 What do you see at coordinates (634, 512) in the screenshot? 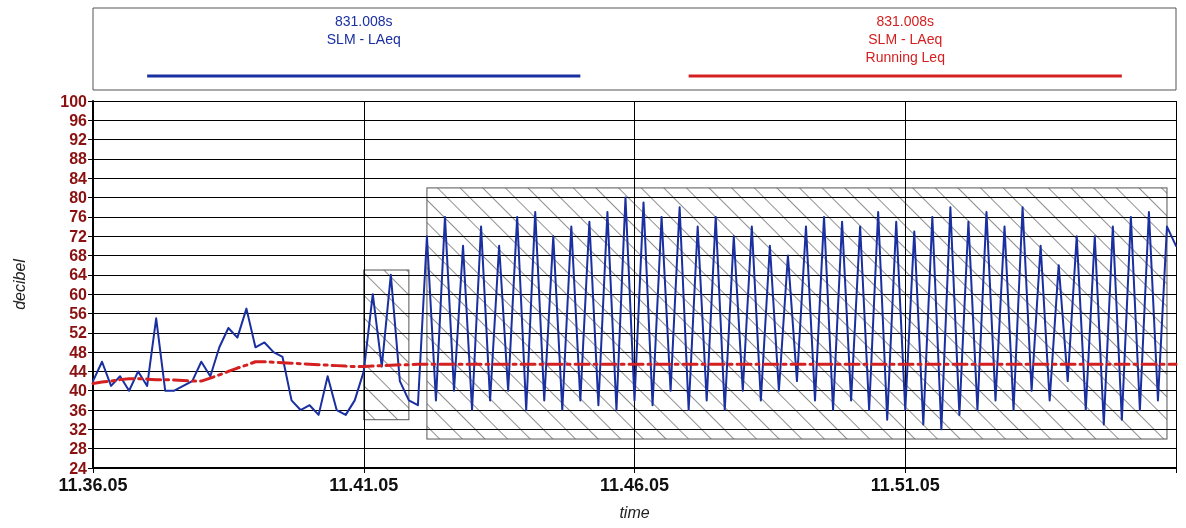
I see `x-axis-title: time` at bounding box center [634, 512].